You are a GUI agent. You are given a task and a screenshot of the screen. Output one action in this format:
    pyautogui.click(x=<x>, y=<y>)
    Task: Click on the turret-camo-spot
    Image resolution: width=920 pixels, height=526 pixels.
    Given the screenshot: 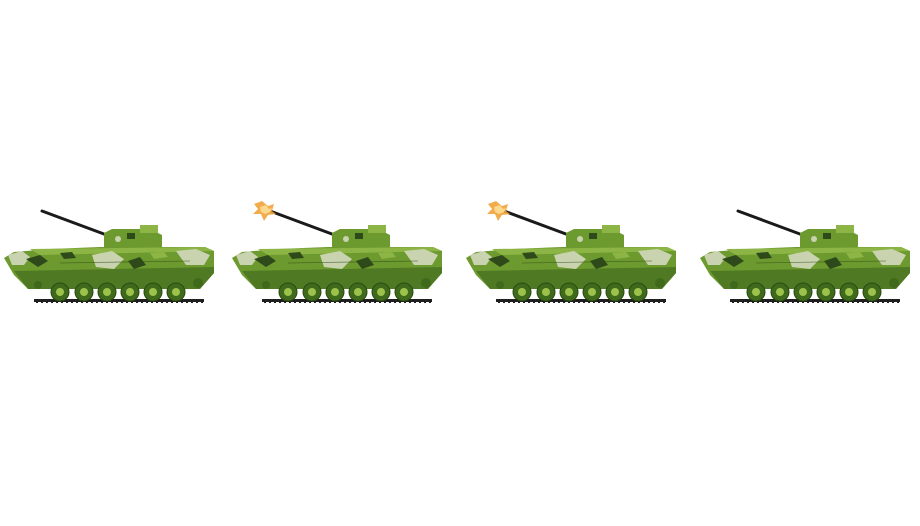 What is the action you would take?
    pyautogui.click(x=814, y=239)
    